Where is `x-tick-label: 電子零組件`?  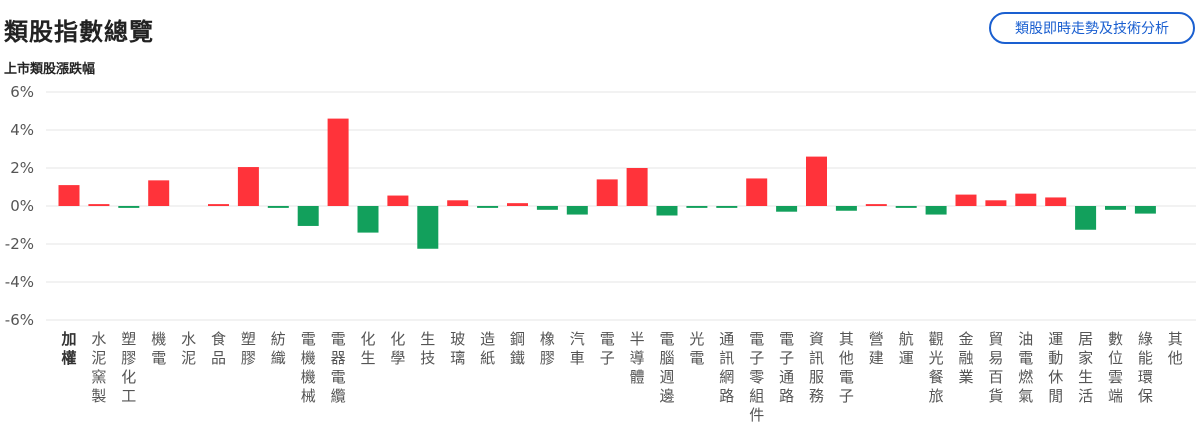
x-tick-label: 電子零組件 is located at coordinates (756, 377).